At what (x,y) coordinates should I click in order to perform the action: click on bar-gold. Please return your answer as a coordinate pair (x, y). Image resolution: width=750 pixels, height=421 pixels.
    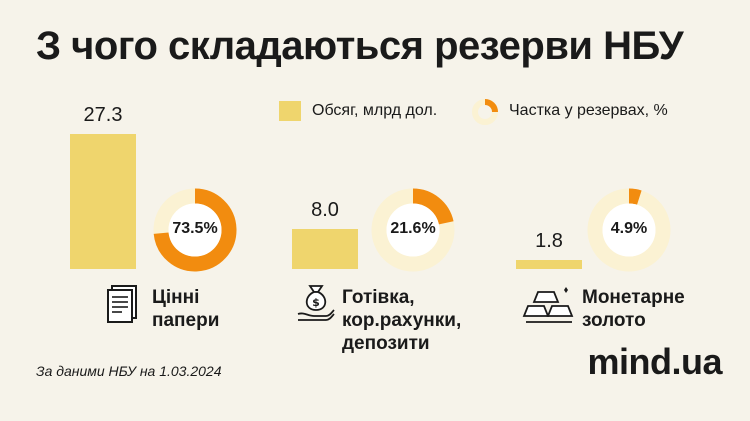
    Looking at the image, I should click on (549, 264).